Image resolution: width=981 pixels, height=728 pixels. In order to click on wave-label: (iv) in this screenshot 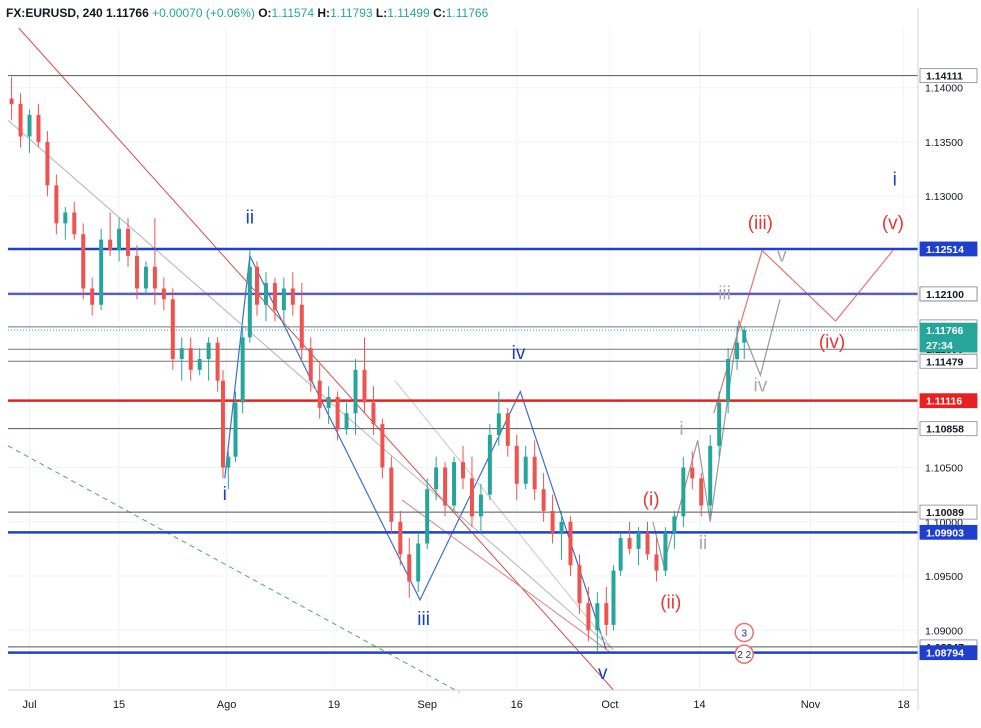, I will do `click(832, 342)`.